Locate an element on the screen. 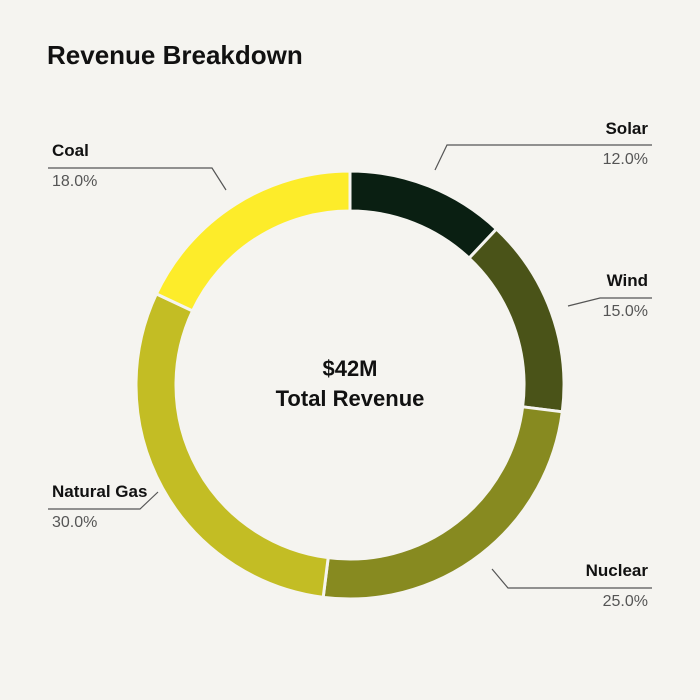  label-value-wind: 15.0% is located at coordinates (625, 311).